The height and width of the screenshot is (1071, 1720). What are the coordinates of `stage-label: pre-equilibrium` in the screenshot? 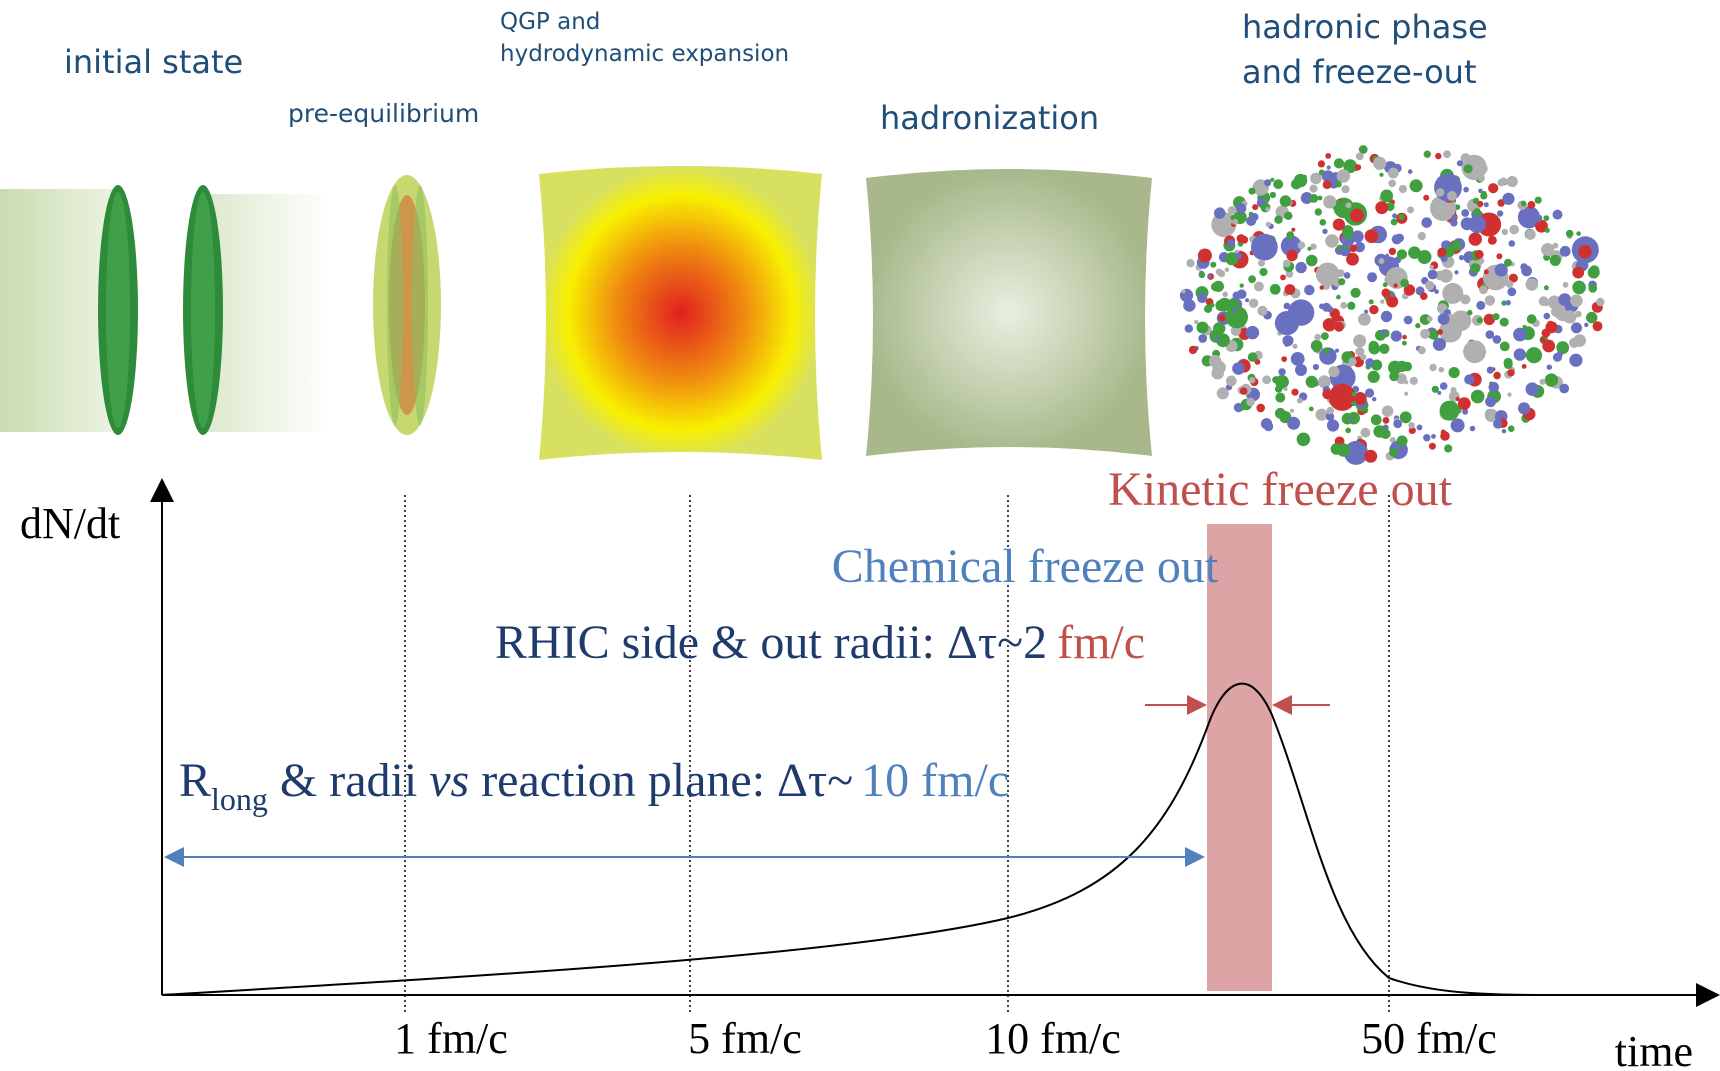 It's located at (383, 113).